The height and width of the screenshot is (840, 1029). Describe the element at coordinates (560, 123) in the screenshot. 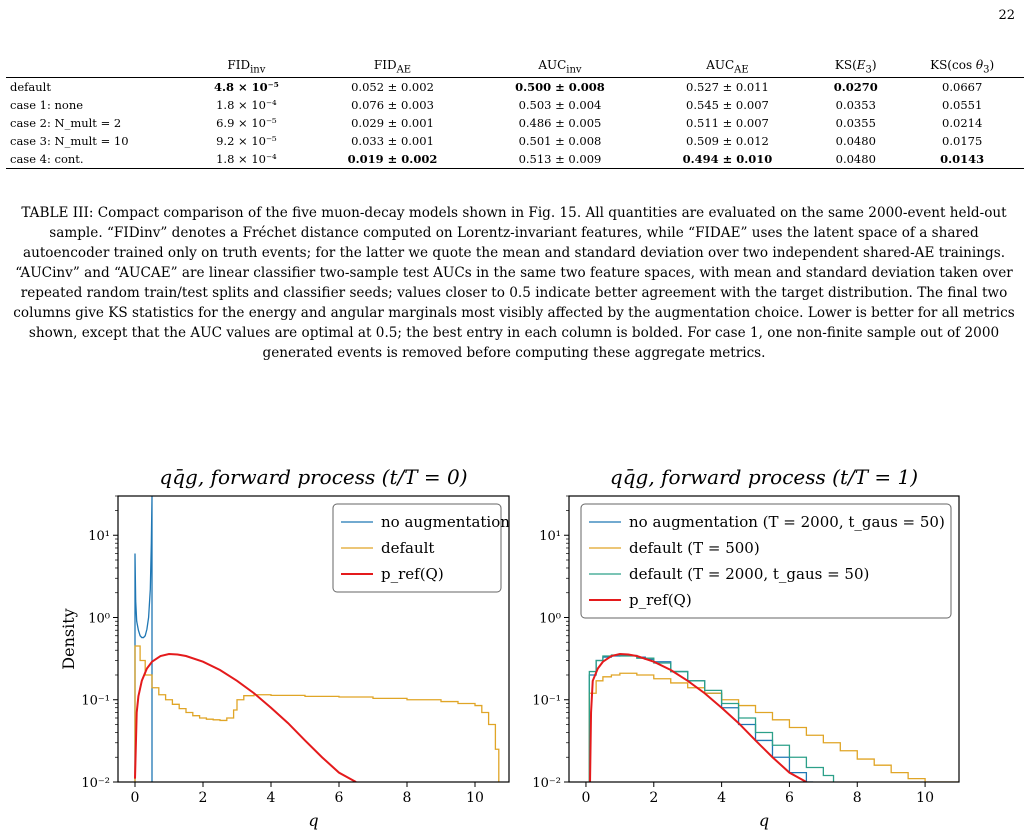

I see `table-cell: 0.486 ± 0.005` at that location.